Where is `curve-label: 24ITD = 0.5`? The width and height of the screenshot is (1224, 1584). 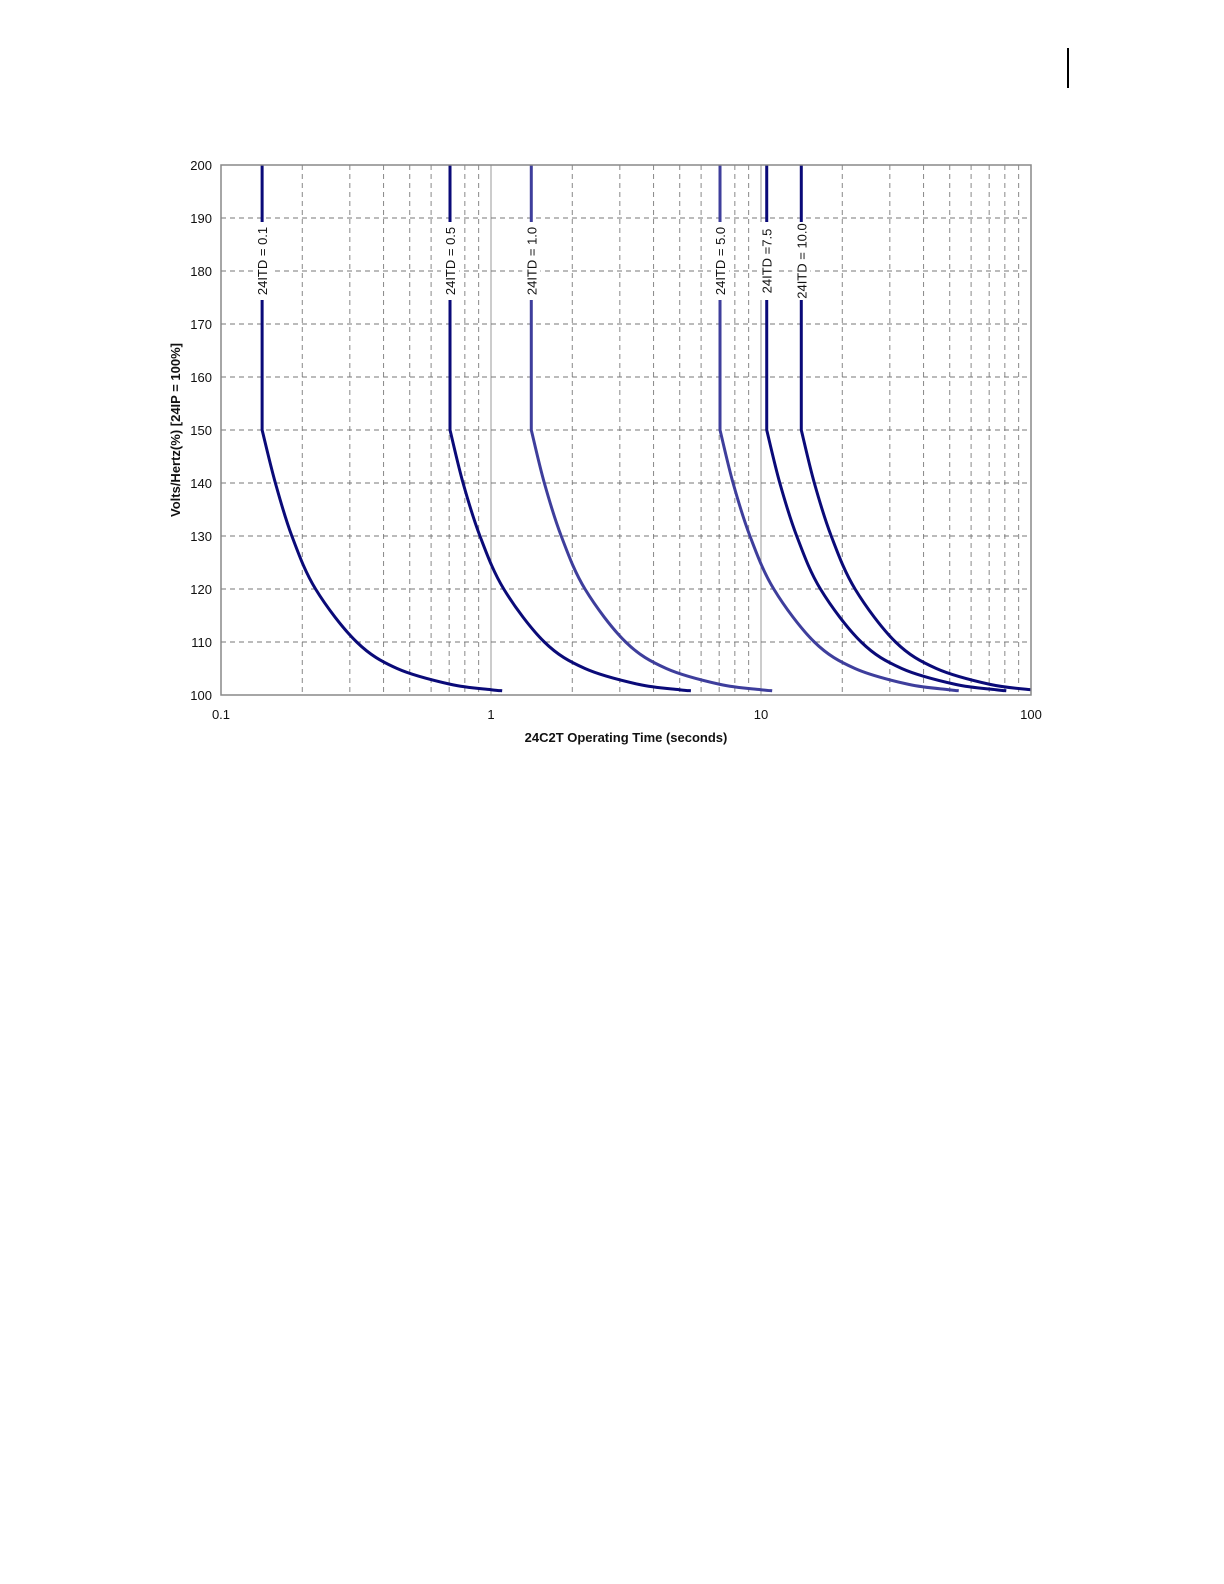 curve-label: 24ITD = 0.5 is located at coordinates (450, 261).